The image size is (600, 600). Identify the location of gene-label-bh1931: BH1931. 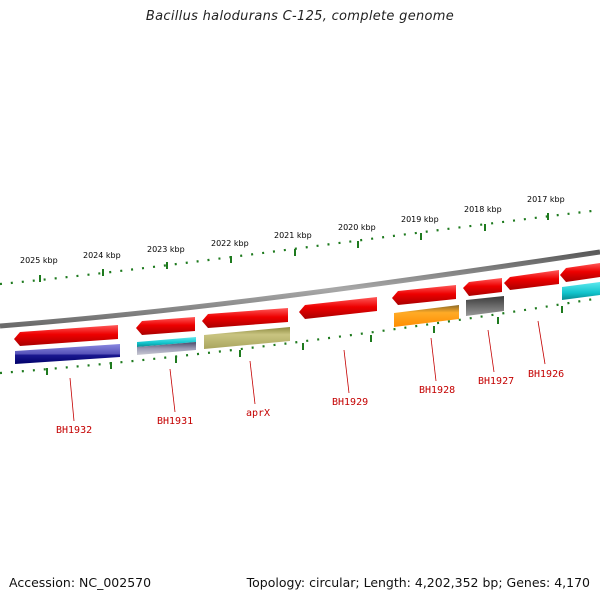
(175, 421).